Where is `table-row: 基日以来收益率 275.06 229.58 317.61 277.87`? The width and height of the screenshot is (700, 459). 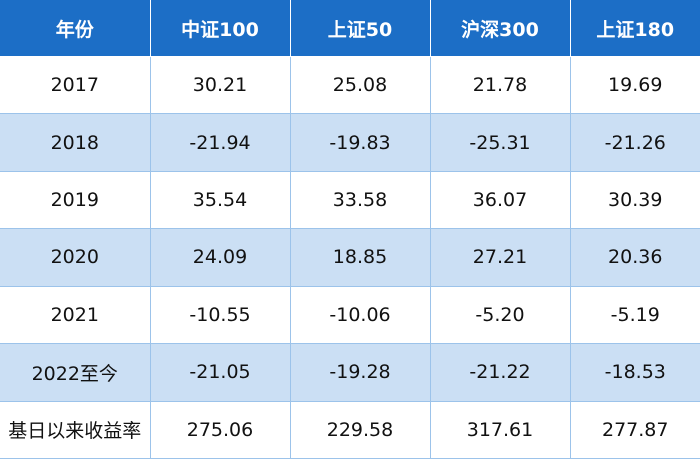 table-row: 基日以来收益率 275.06 229.58 317.61 277.87 is located at coordinates (350, 429).